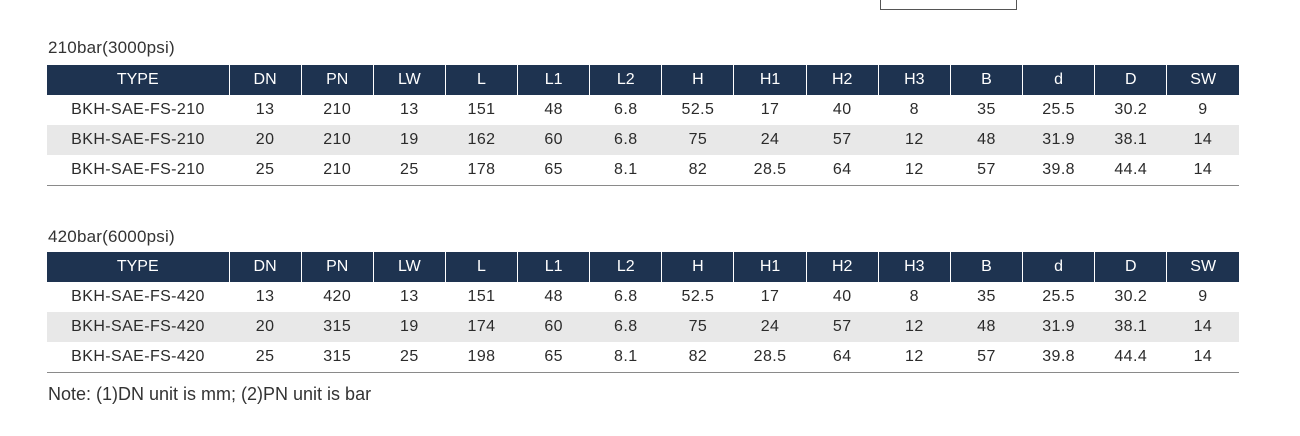 The height and width of the screenshot is (436, 1300). Describe the element at coordinates (1130, 140) in the screenshot. I see `table-cell-d: 38.1` at that location.